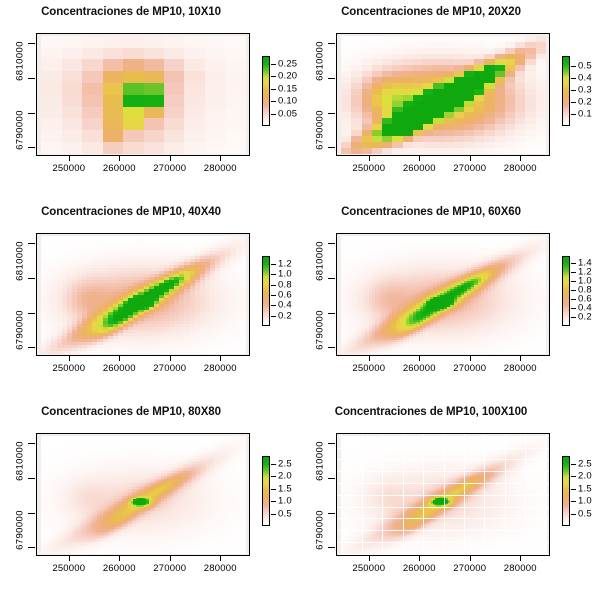 The image size is (600, 600). Describe the element at coordinates (585, 263) in the screenshot. I see `colorbar-tick-label: 1.4` at that location.